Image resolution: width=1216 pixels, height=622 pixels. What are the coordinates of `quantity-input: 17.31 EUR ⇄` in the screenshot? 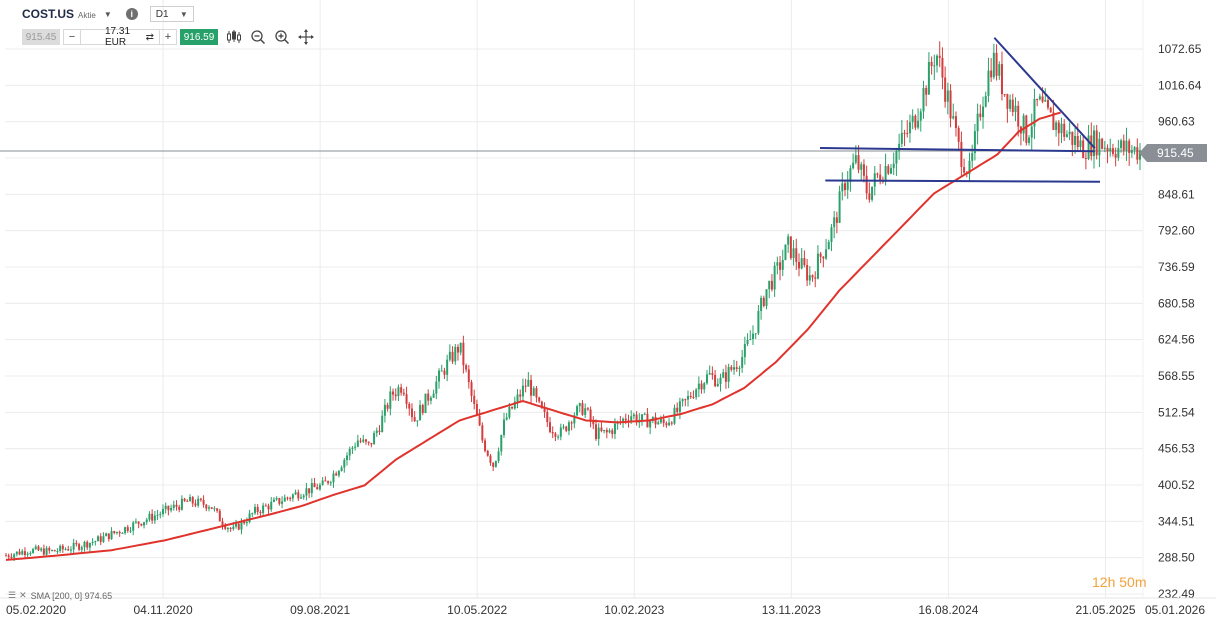 It's located at (120, 37).